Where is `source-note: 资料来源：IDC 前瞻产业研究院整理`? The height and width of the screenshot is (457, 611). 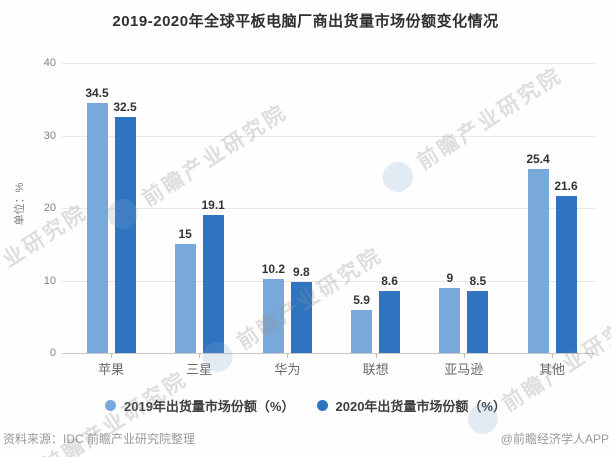
source-note: 资料来源：IDC 前瞻产业研究院整理 is located at coordinates (99, 439).